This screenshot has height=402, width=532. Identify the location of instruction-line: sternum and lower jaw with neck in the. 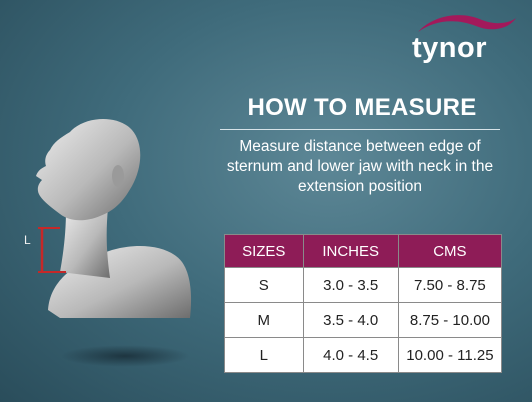
(360, 166).